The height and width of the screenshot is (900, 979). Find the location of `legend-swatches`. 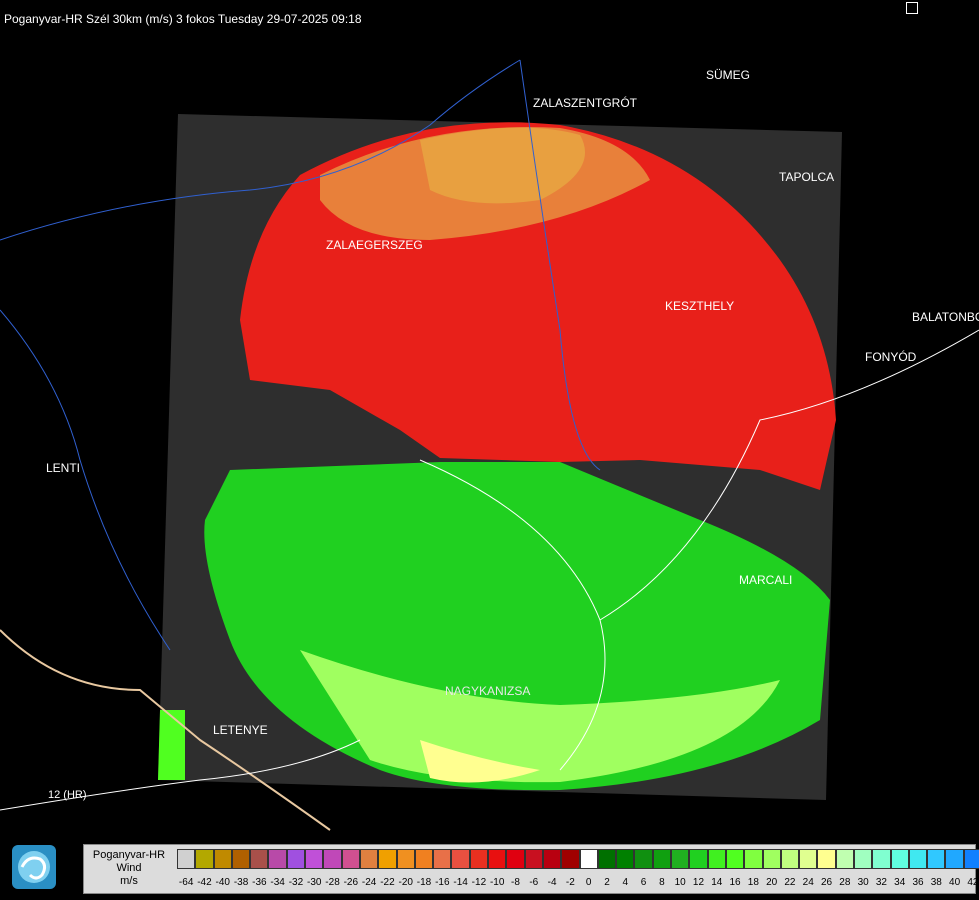

legend-swatches is located at coordinates (578, 860).